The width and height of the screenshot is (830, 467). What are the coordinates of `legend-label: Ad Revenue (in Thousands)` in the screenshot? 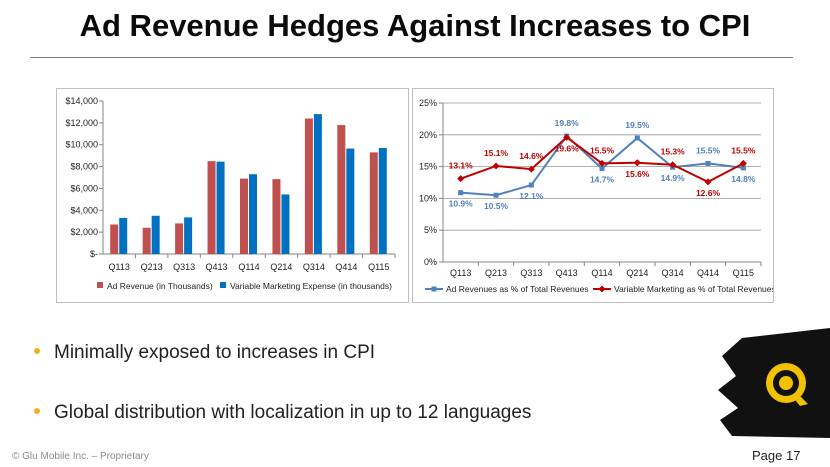 It's located at (160, 286).